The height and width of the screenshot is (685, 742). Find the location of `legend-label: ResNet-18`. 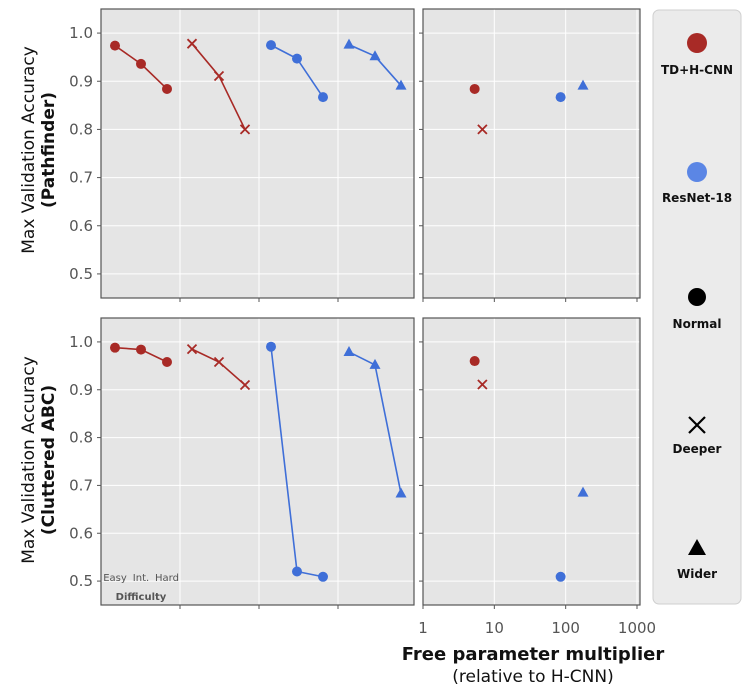

legend-label: ResNet-18 is located at coordinates (697, 198).